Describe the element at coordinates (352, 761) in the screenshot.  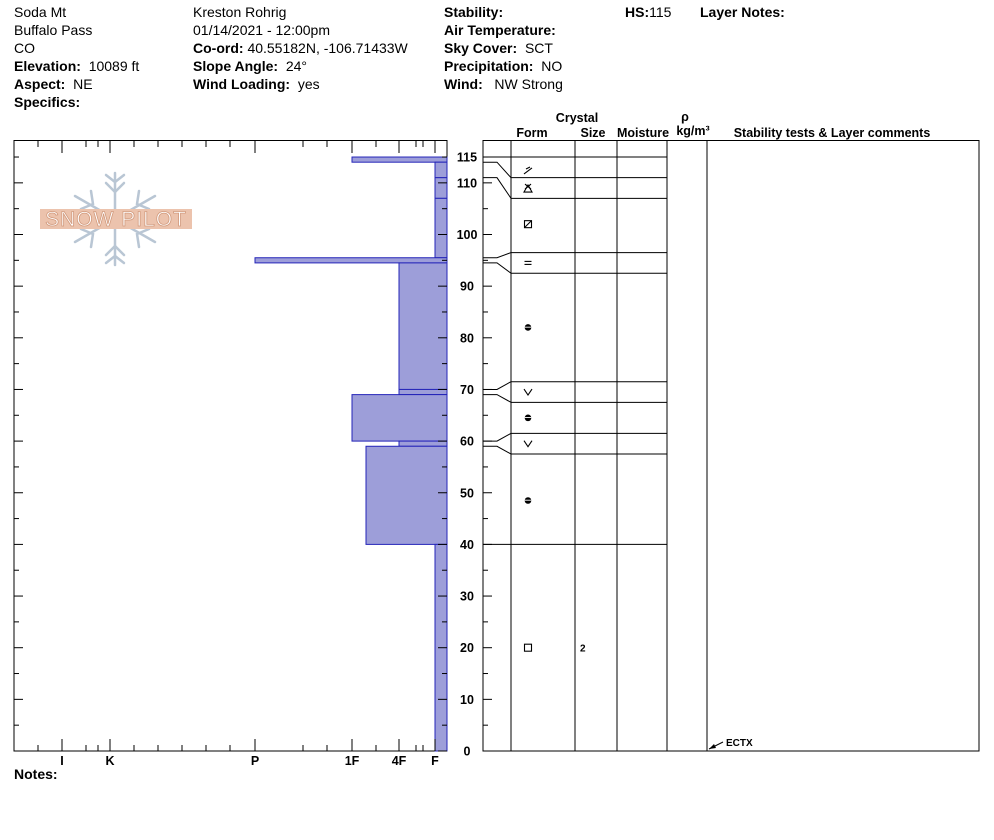
I see `hardness-tick-label: 1F` at that location.